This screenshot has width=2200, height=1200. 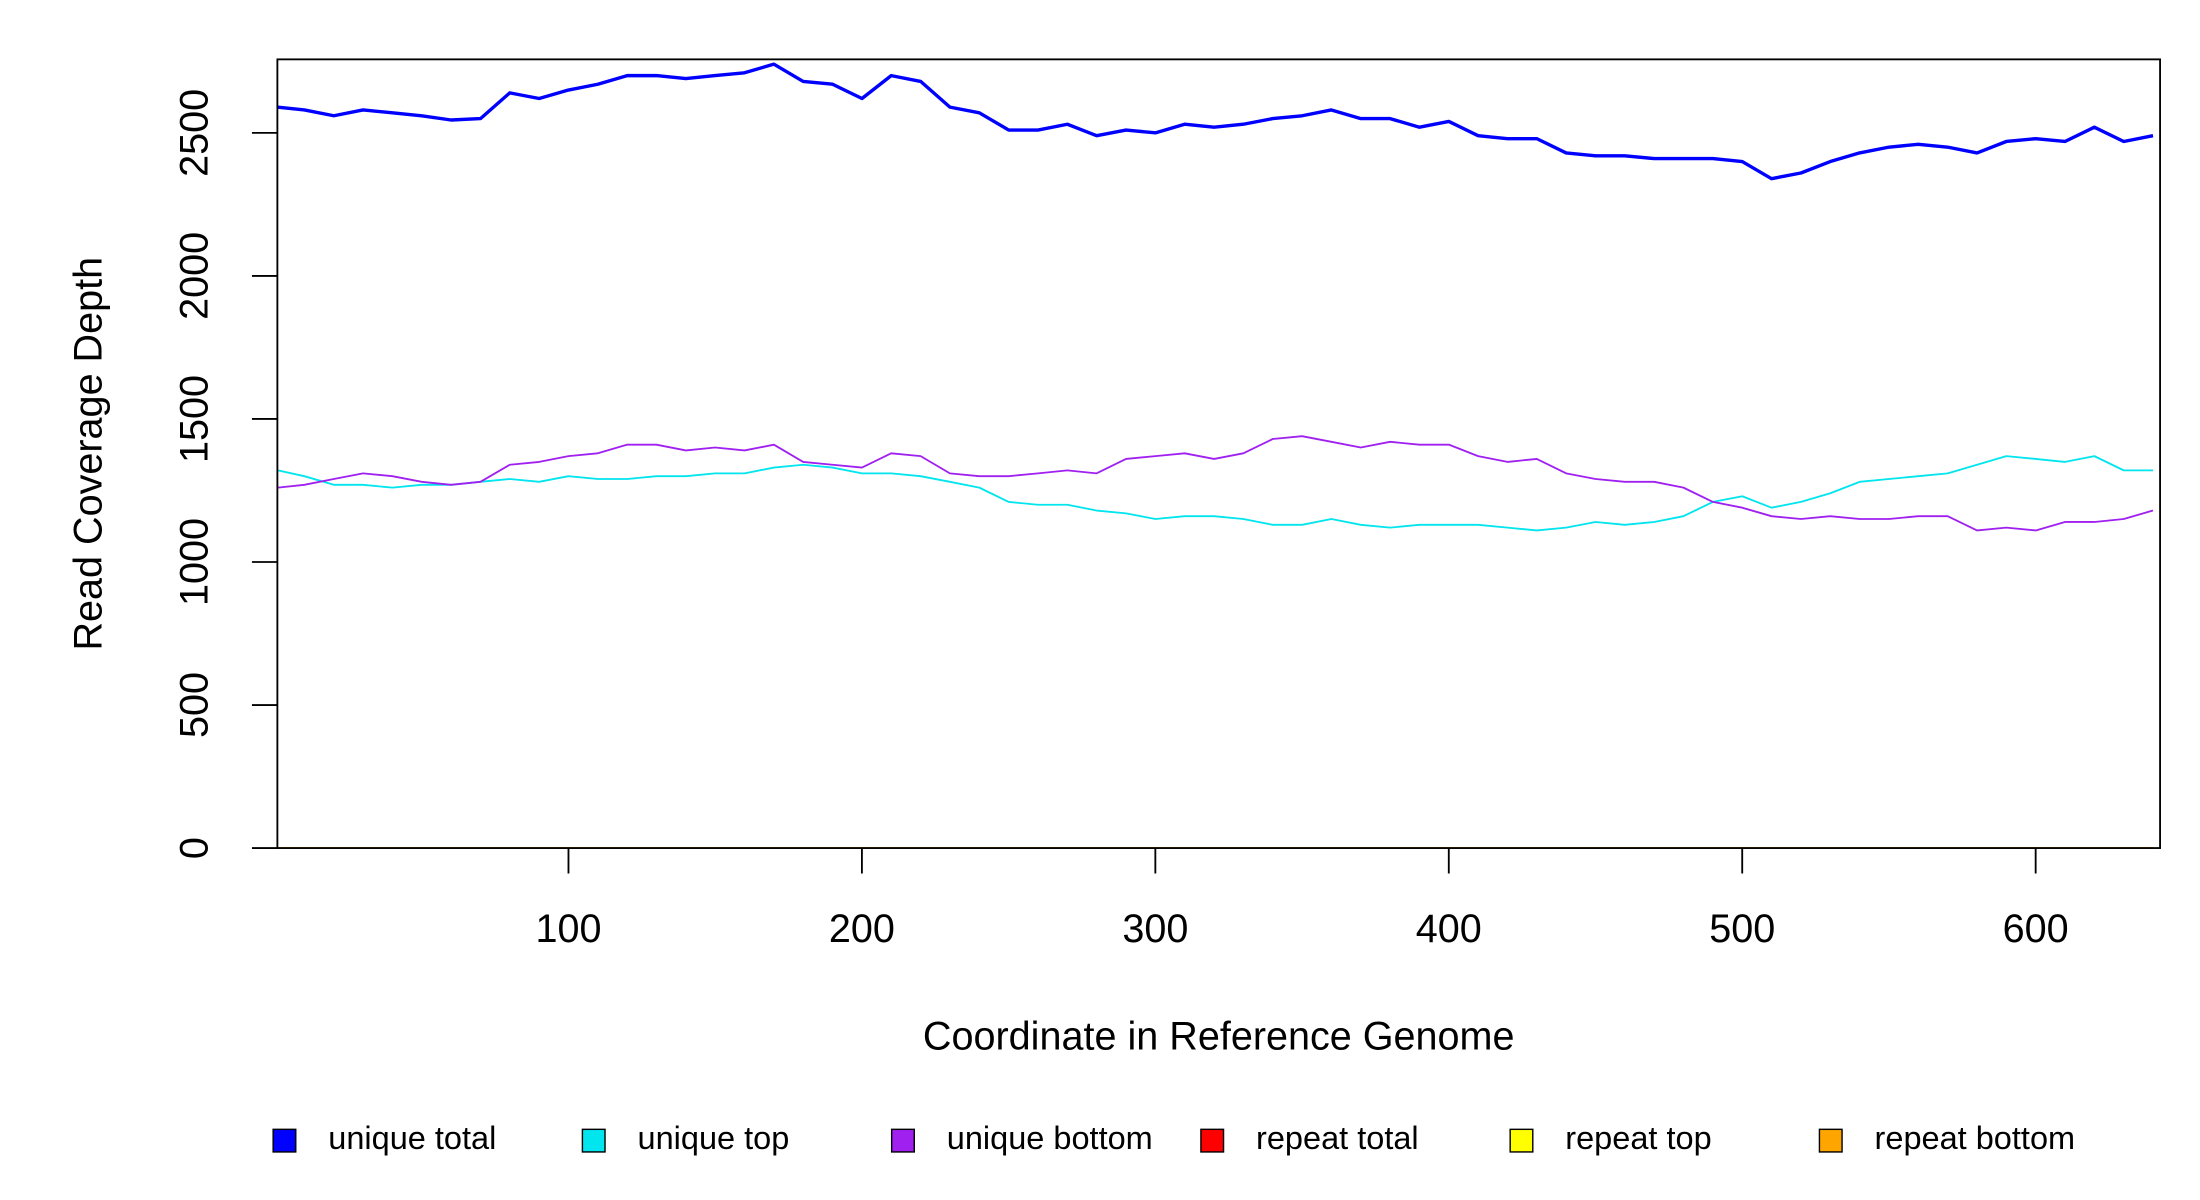 What do you see at coordinates (1337, 1138) in the screenshot?
I see `legend-label: repeat total` at bounding box center [1337, 1138].